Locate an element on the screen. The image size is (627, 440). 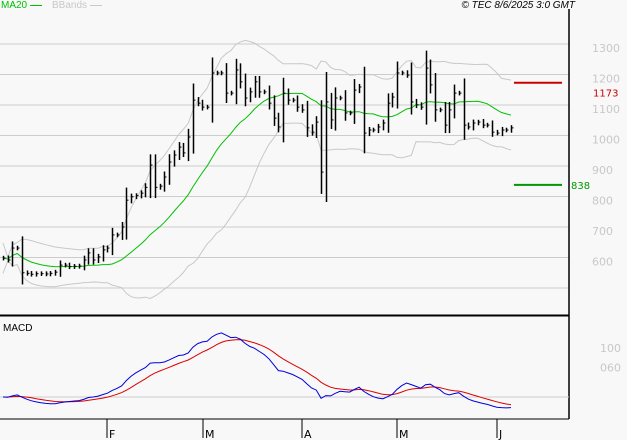
y-tick-label: 1100 is located at coordinates (606, 109).